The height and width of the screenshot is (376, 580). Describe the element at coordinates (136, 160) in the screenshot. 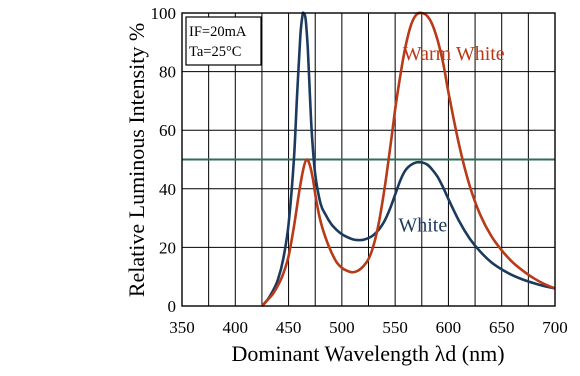

I see `y-axis-title: Relative Luminous Intensity %` at that location.